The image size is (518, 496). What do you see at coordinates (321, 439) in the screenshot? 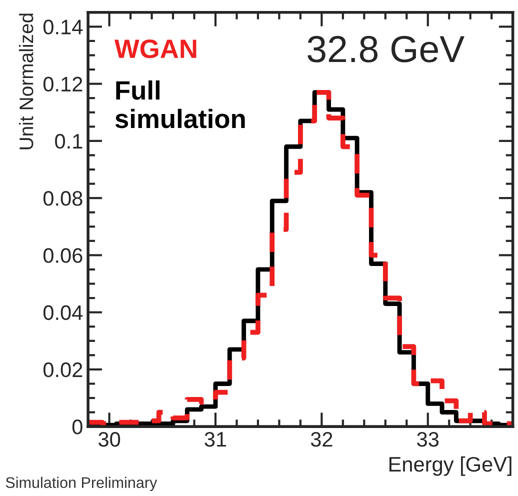
I see `x-tick-label: 32` at bounding box center [321, 439].